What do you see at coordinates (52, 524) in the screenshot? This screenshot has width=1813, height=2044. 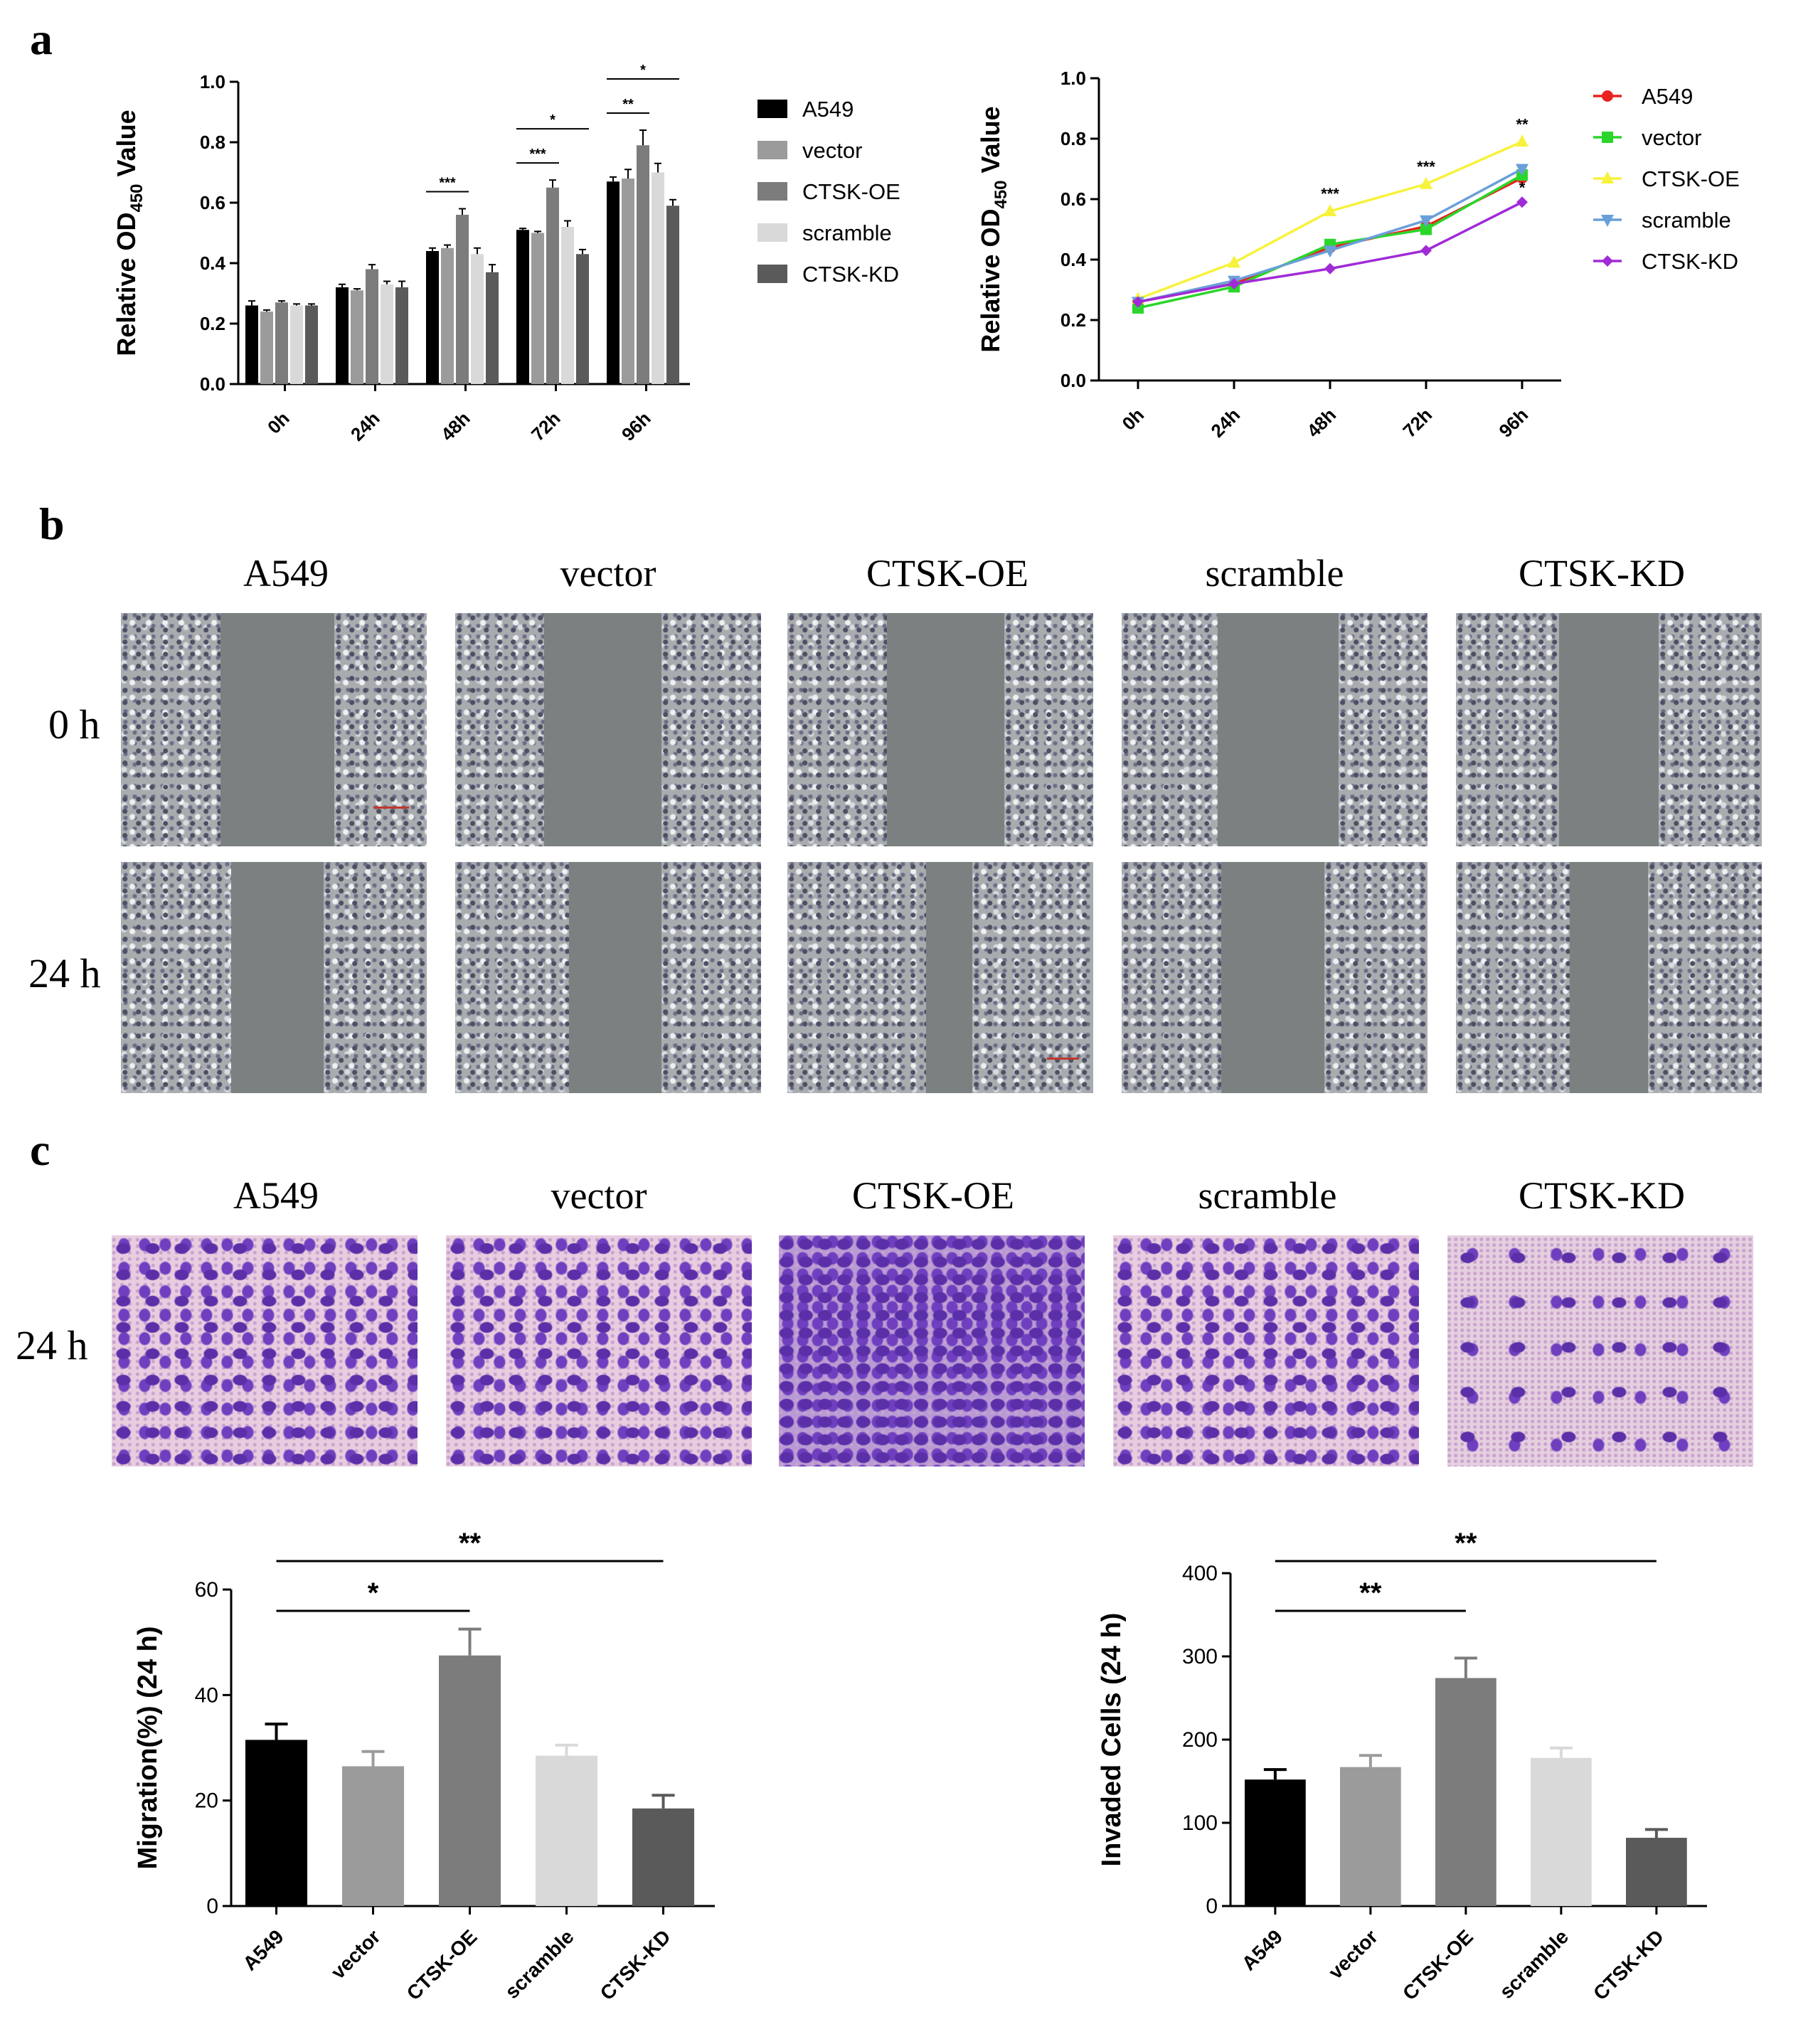 I see `panel-letter-b: b` at bounding box center [52, 524].